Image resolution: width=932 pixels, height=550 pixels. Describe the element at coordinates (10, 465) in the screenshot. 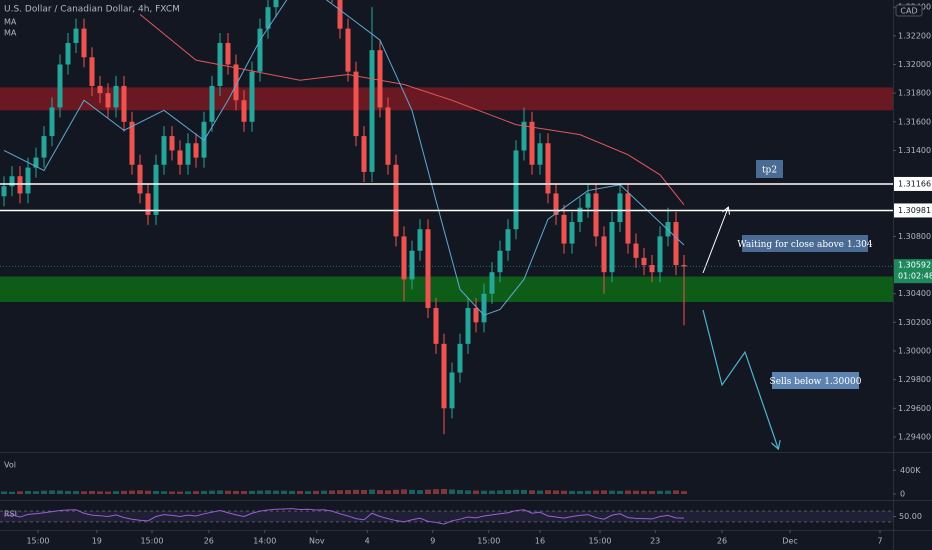

I see `pane-label: Vol` at that location.